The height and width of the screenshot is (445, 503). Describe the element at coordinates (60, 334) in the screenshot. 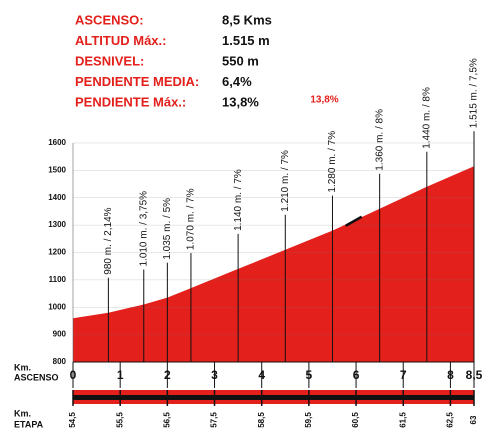

I see `y-tick-label: 900` at that location.